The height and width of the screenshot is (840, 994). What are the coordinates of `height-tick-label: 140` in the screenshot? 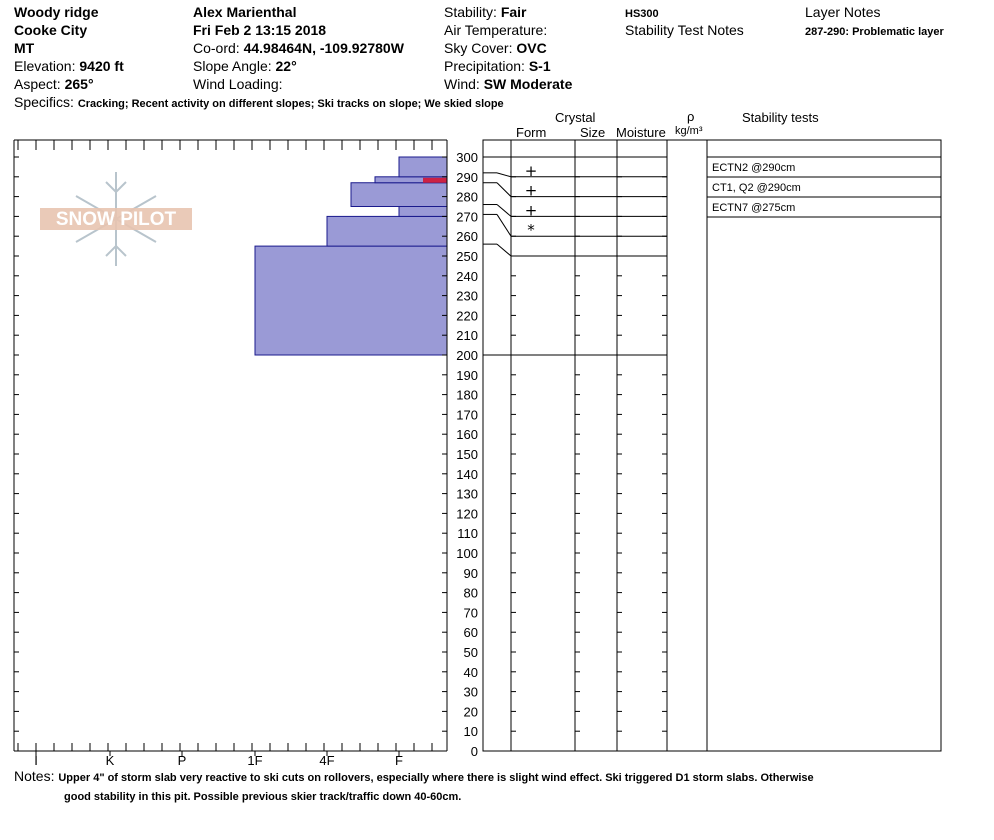 It's located at (467, 474).